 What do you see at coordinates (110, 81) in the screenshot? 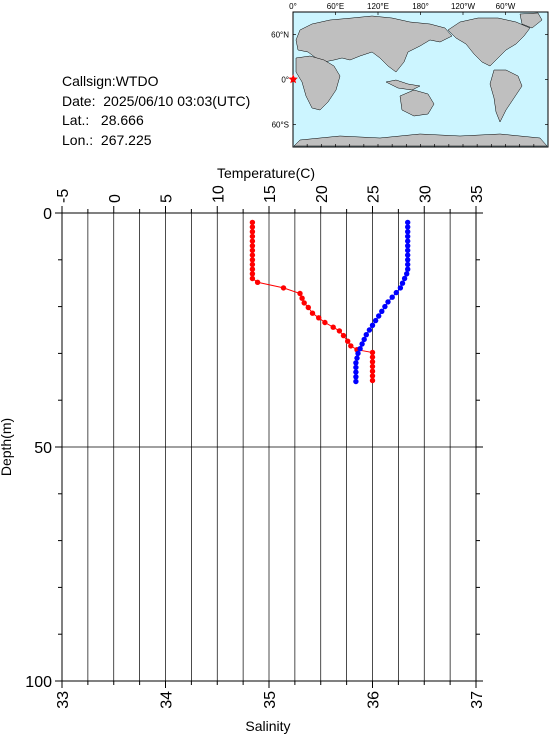
I see `callsign-text: Callsign:WTDO` at bounding box center [110, 81].